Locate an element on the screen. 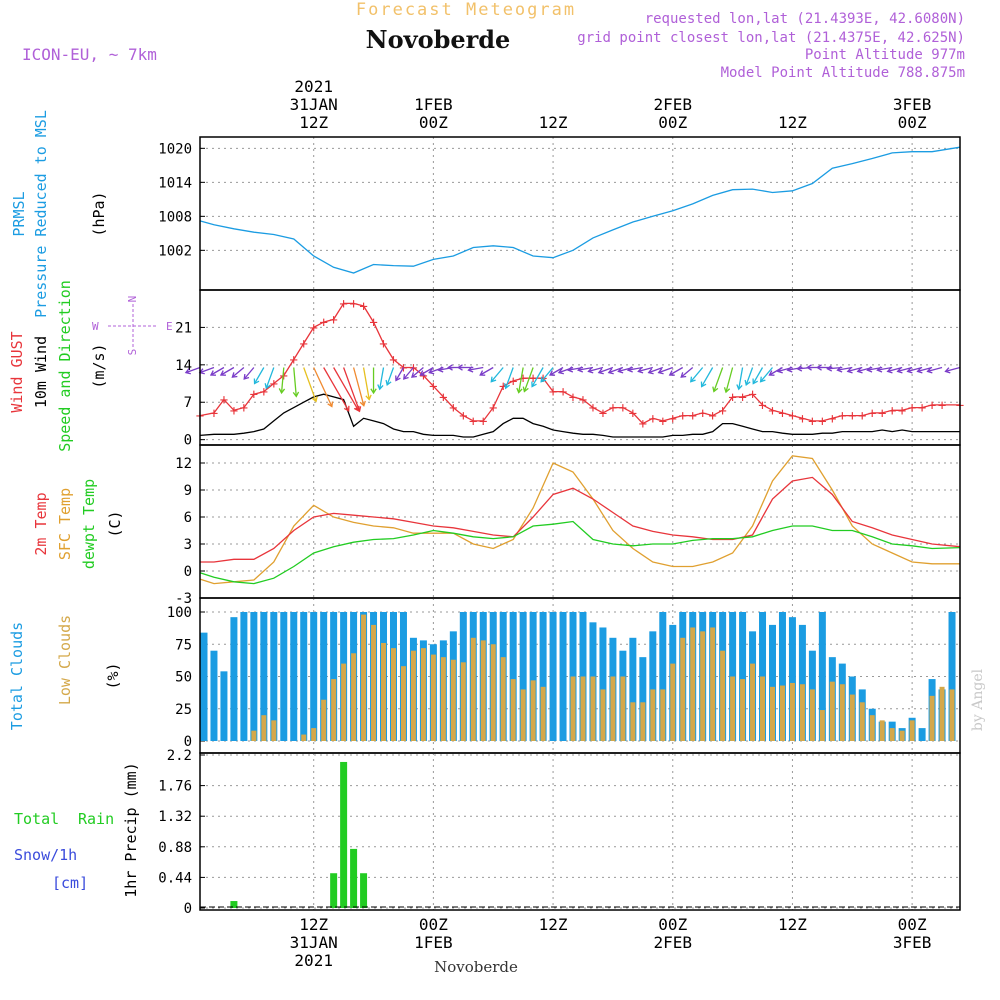 The image size is (1000, 1000). bottom-time-label: 2FEB is located at coordinates (672, 942).